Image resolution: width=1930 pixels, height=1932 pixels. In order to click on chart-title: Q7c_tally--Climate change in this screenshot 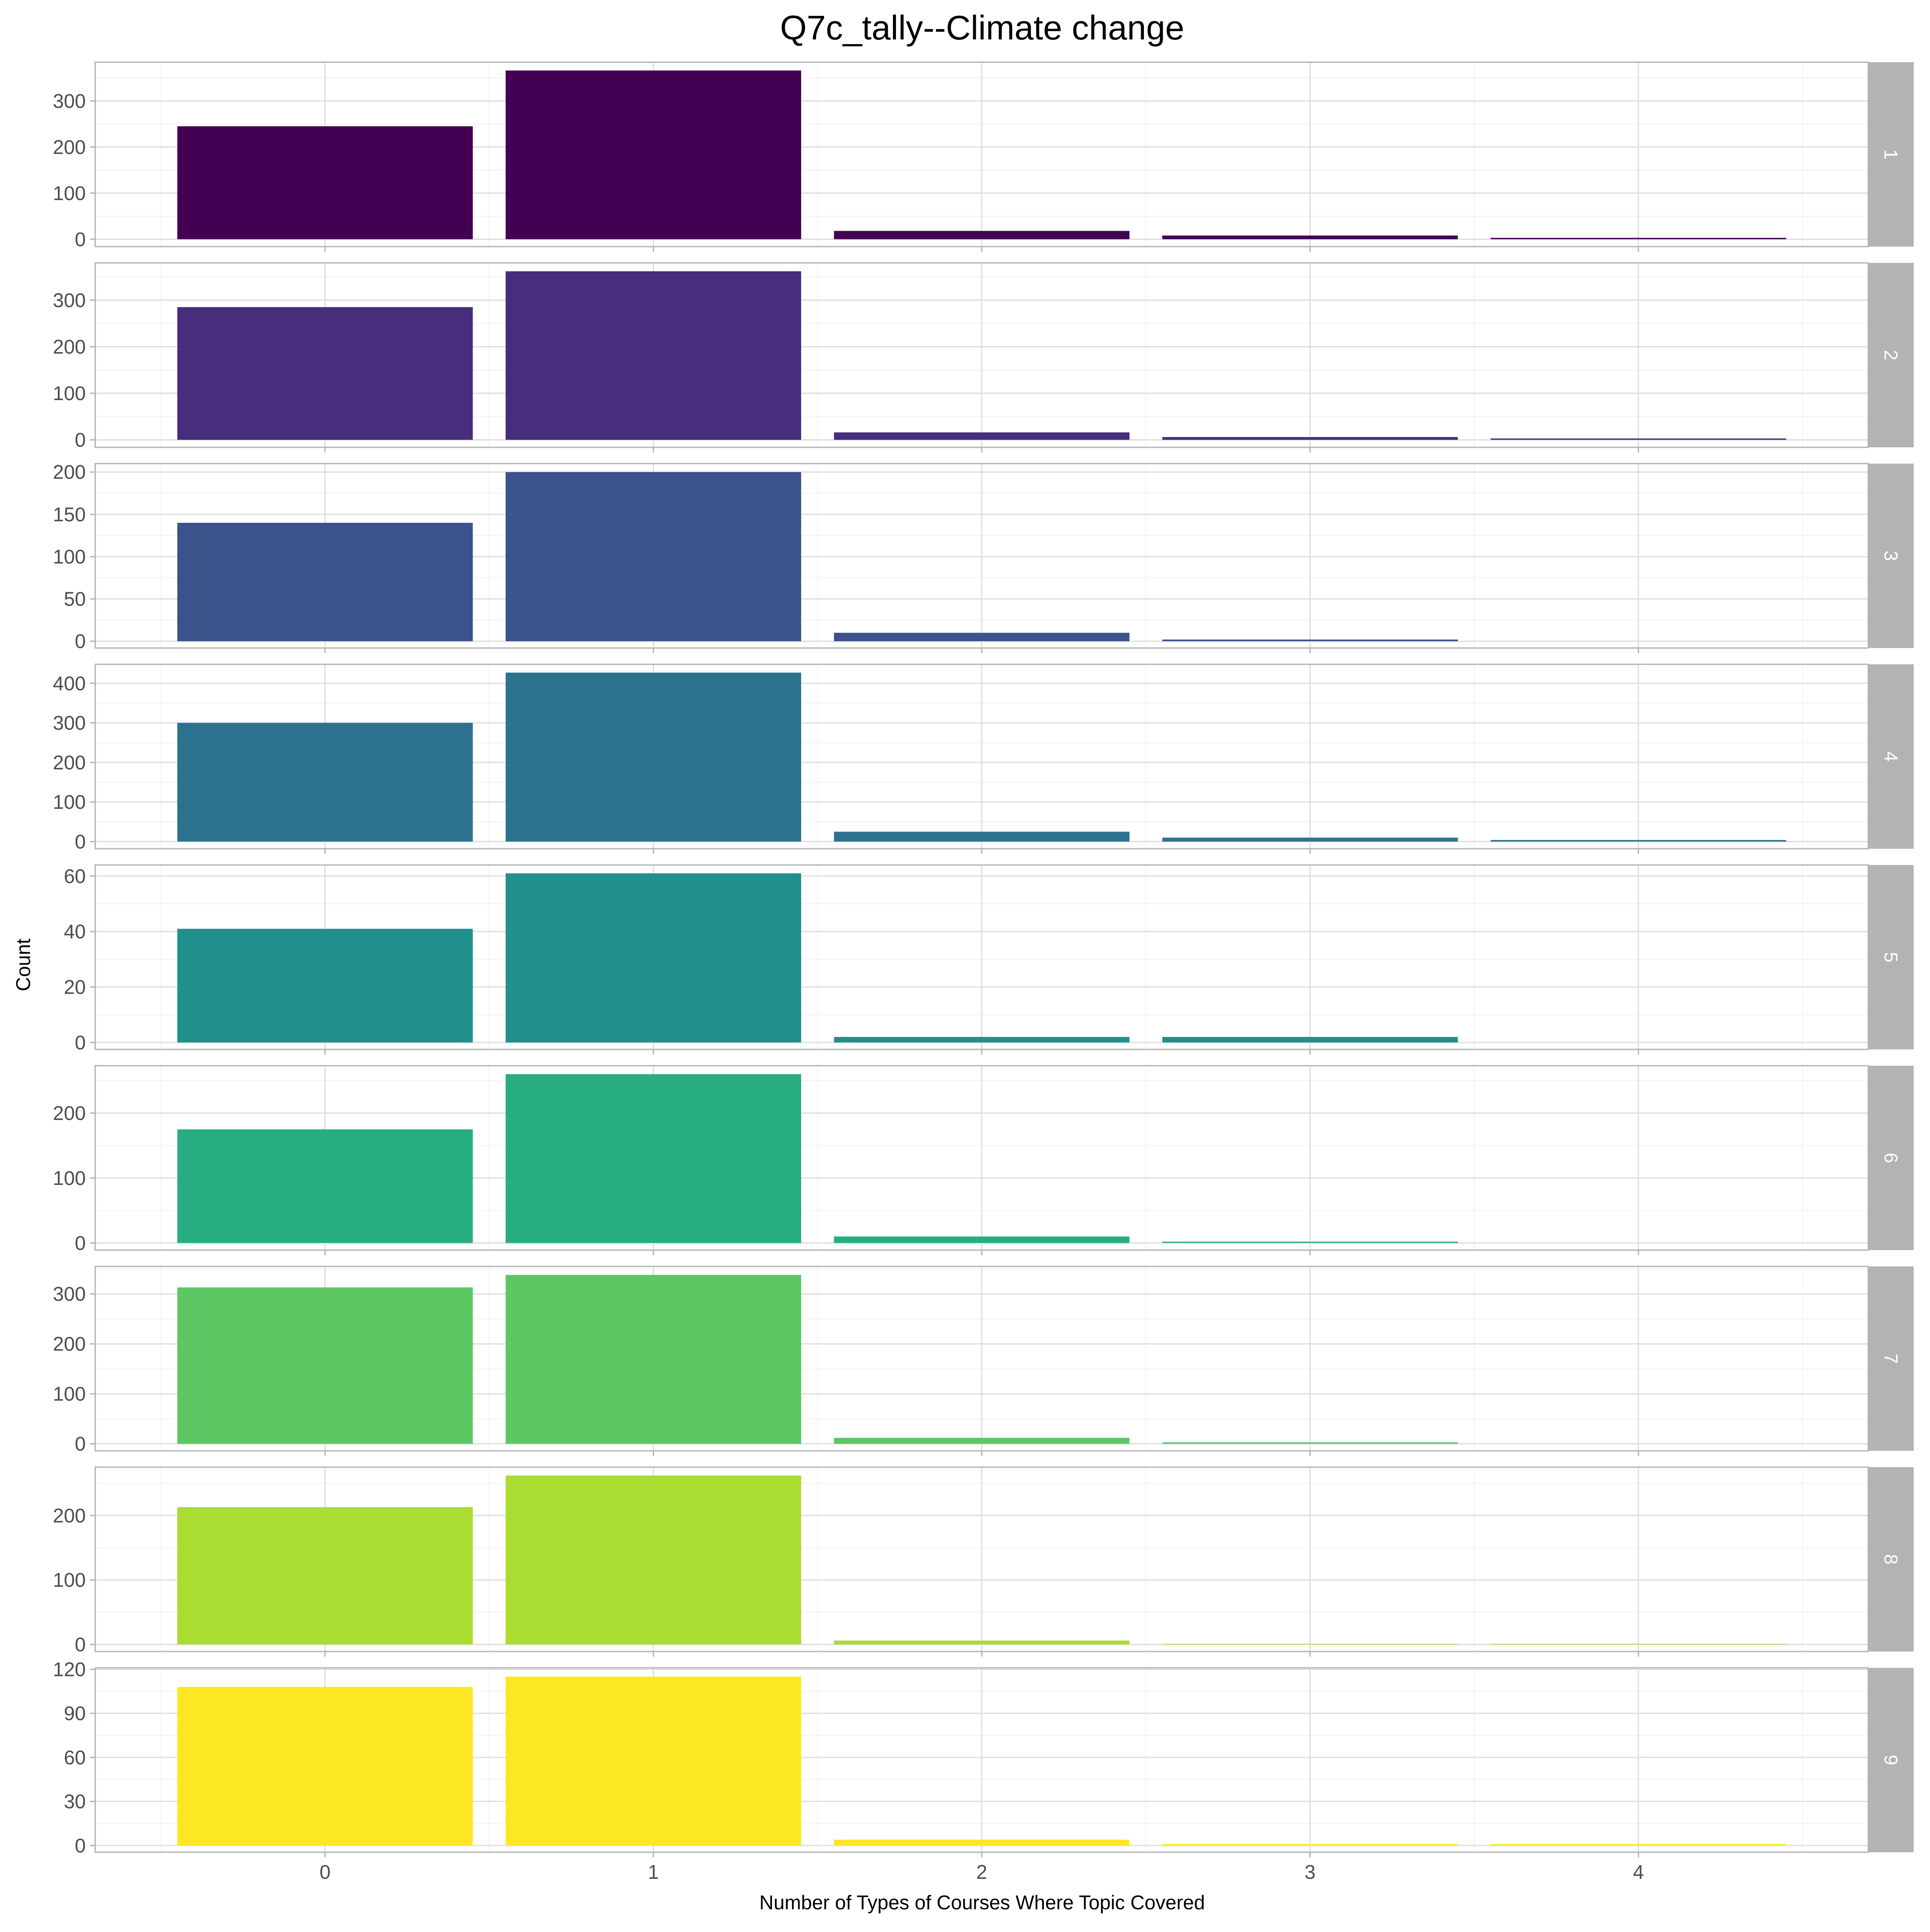, I will do `click(982, 28)`.